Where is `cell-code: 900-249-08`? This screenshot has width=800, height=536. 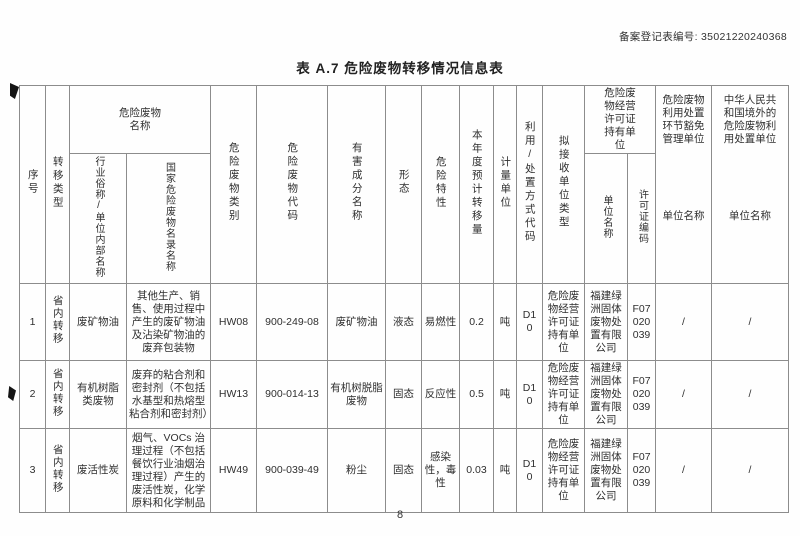
cell-code: 900-249-08 is located at coordinates (292, 322).